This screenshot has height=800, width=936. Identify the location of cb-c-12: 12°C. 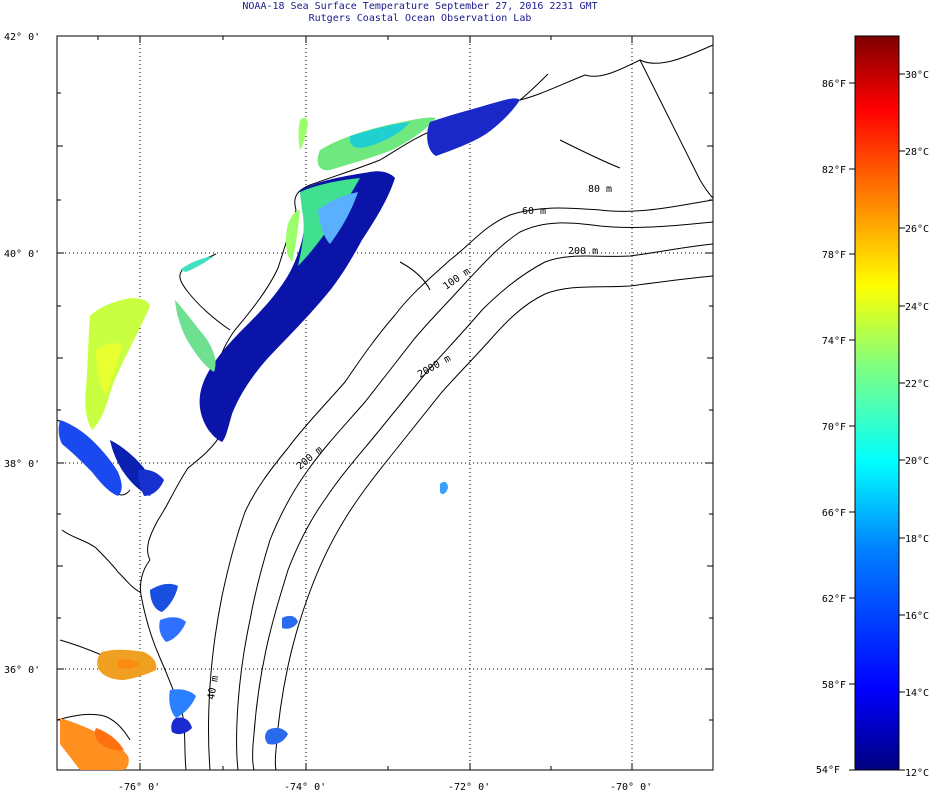
(917, 773).